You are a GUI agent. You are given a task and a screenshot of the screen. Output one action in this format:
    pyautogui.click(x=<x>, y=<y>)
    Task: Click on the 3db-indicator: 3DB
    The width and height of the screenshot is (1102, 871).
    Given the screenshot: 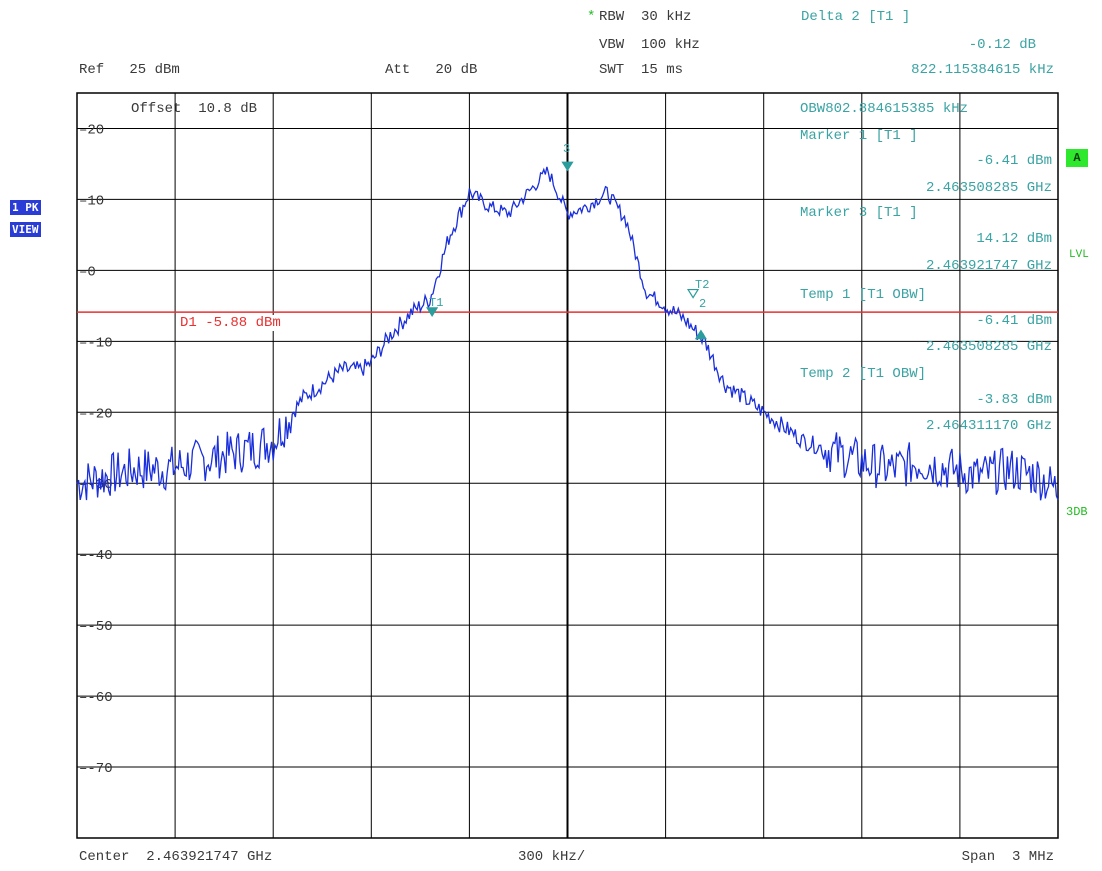 What is the action you would take?
    pyautogui.click(x=1077, y=512)
    